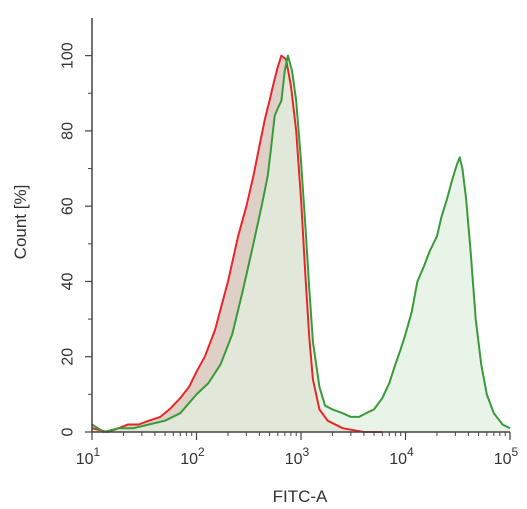  I want to click on y-tick-label: 100, so click(68, 55).